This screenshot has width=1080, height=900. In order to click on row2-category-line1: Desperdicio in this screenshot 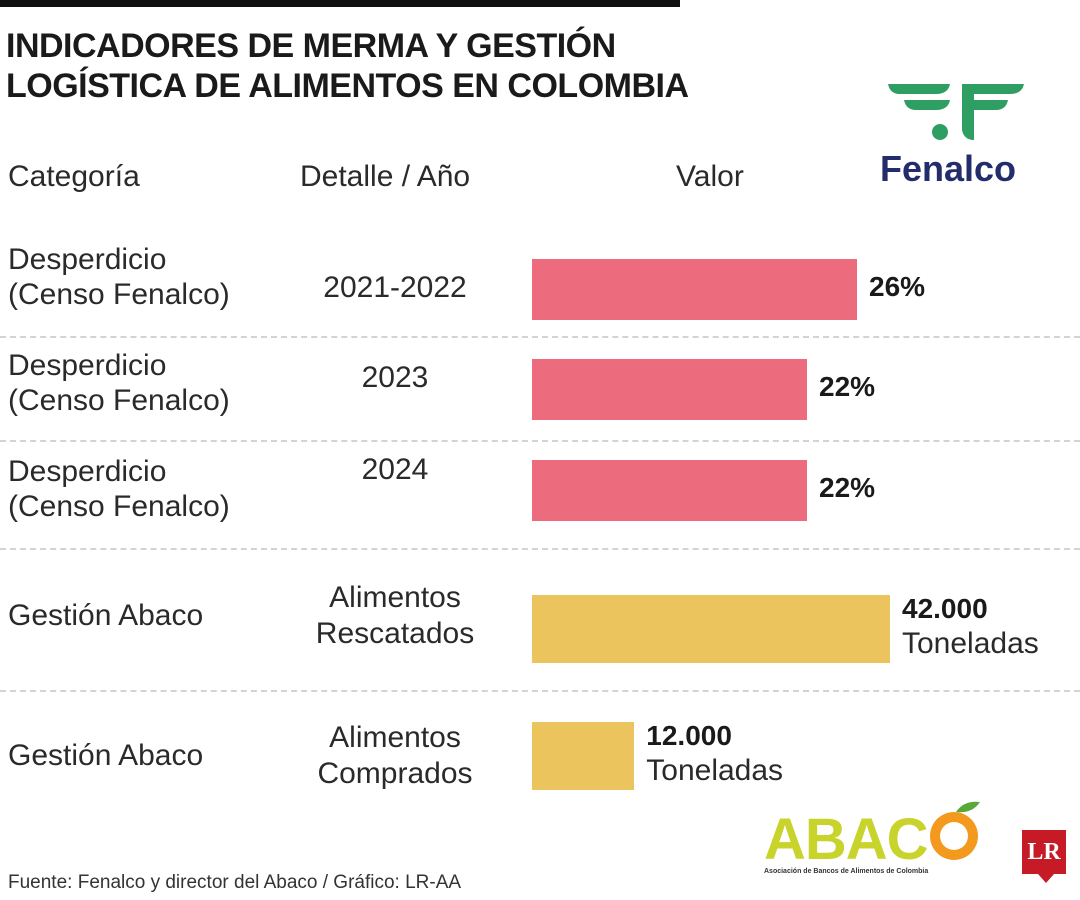, I will do `click(87, 365)`.